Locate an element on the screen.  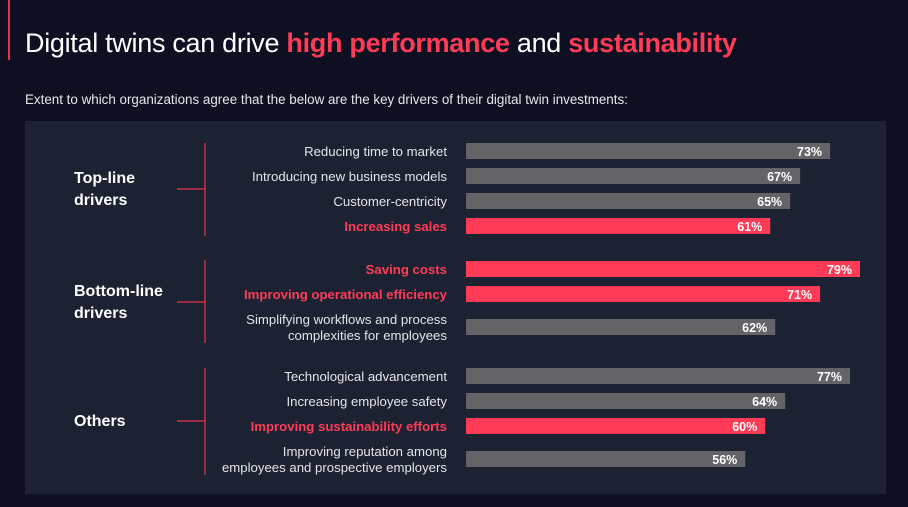
group-label: Bottom-line drivers is located at coordinates (118, 302).